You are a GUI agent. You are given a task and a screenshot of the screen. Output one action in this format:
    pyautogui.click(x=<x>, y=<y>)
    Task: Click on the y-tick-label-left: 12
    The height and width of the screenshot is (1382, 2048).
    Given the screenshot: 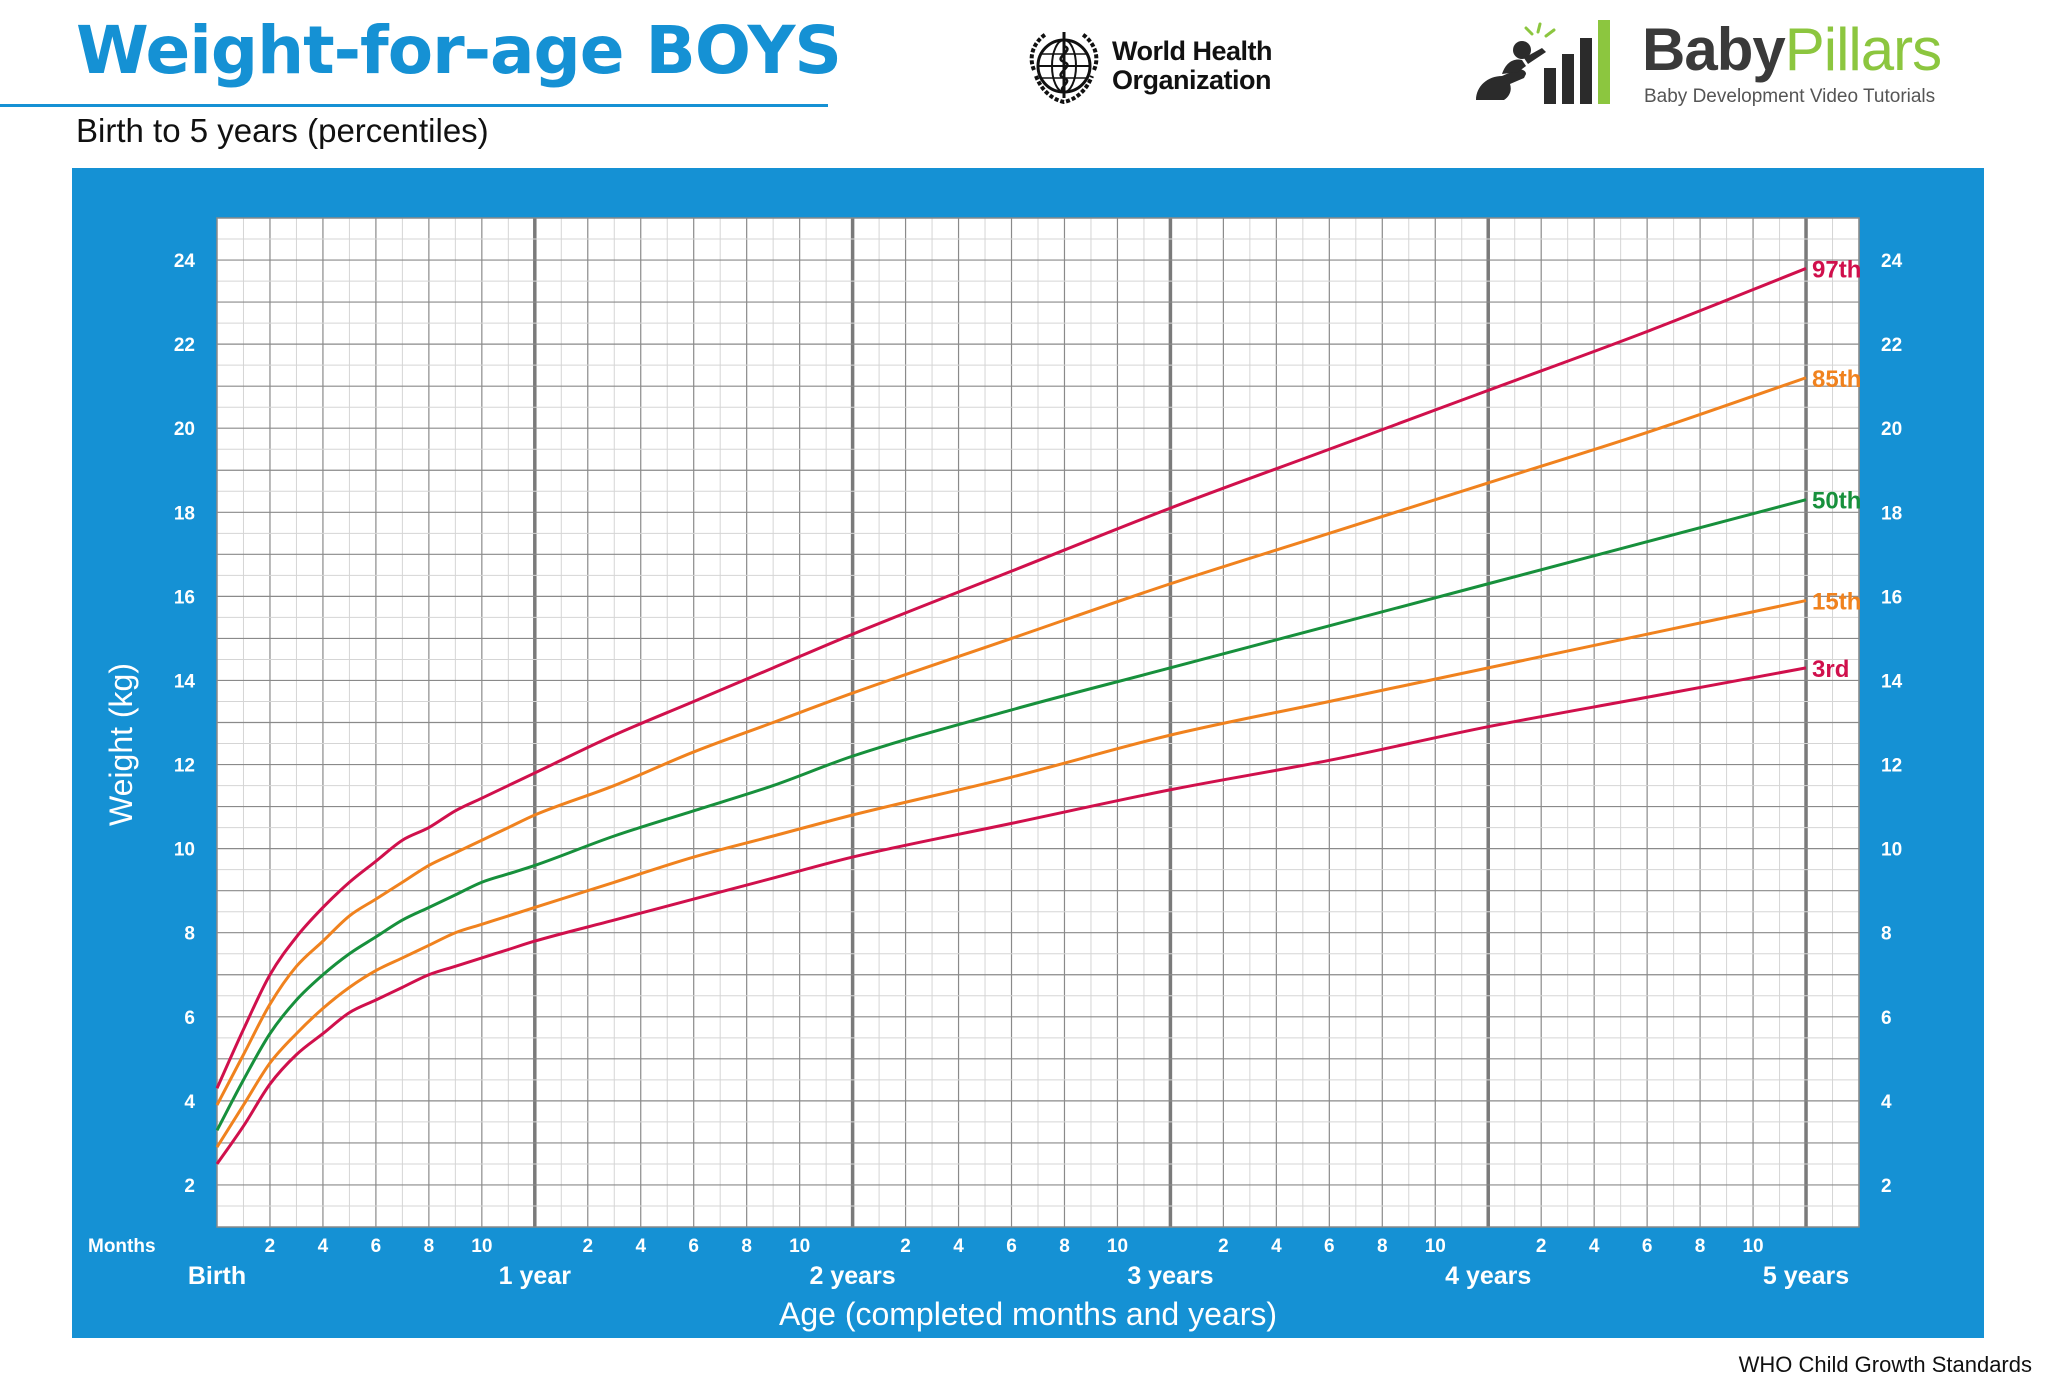 What is the action you would take?
    pyautogui.click(x=184, y=766)
    